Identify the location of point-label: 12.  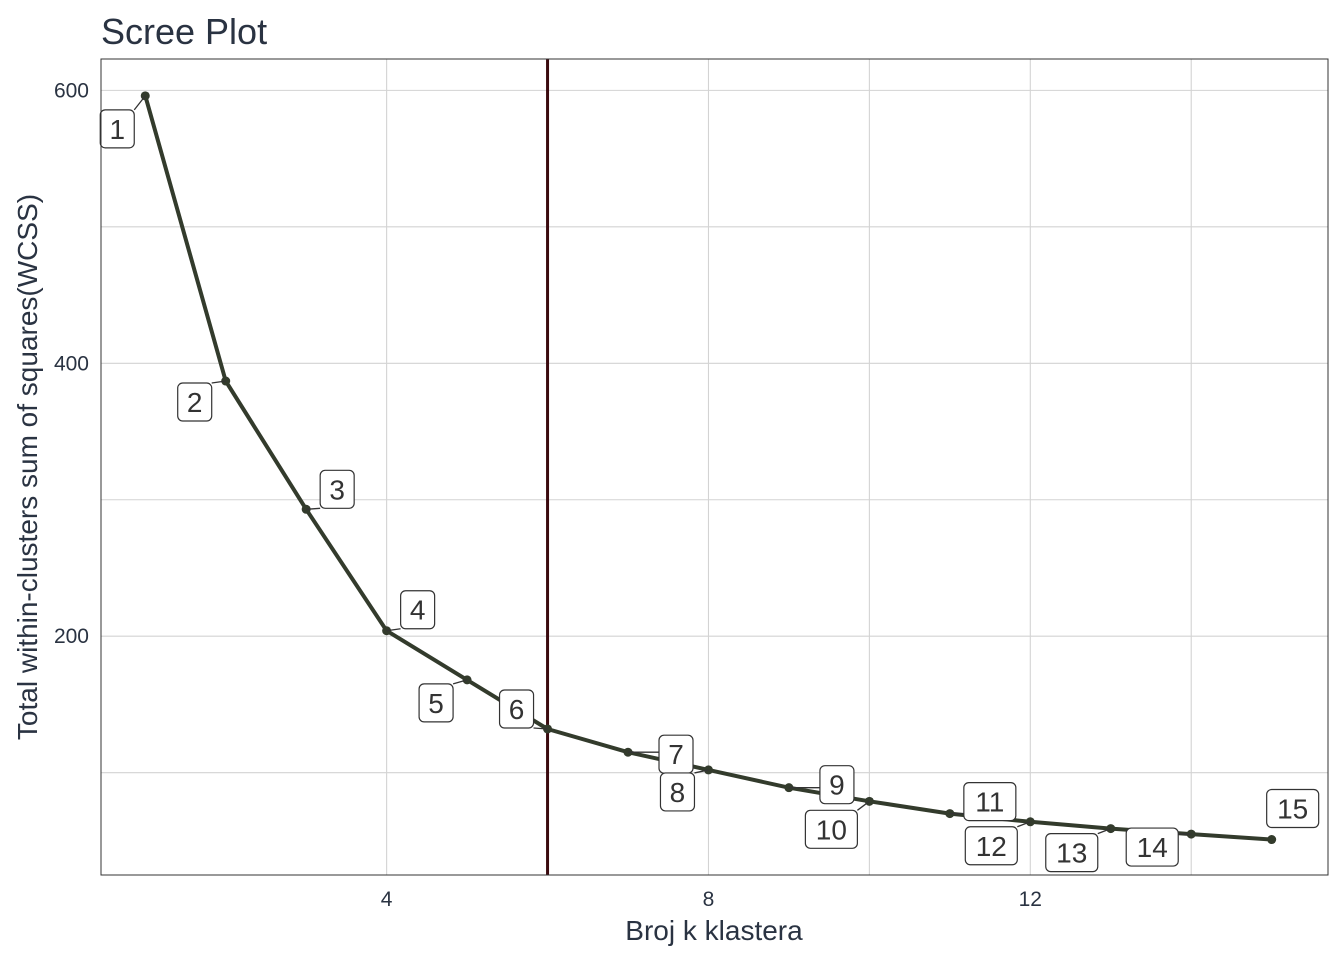
(997, 843).